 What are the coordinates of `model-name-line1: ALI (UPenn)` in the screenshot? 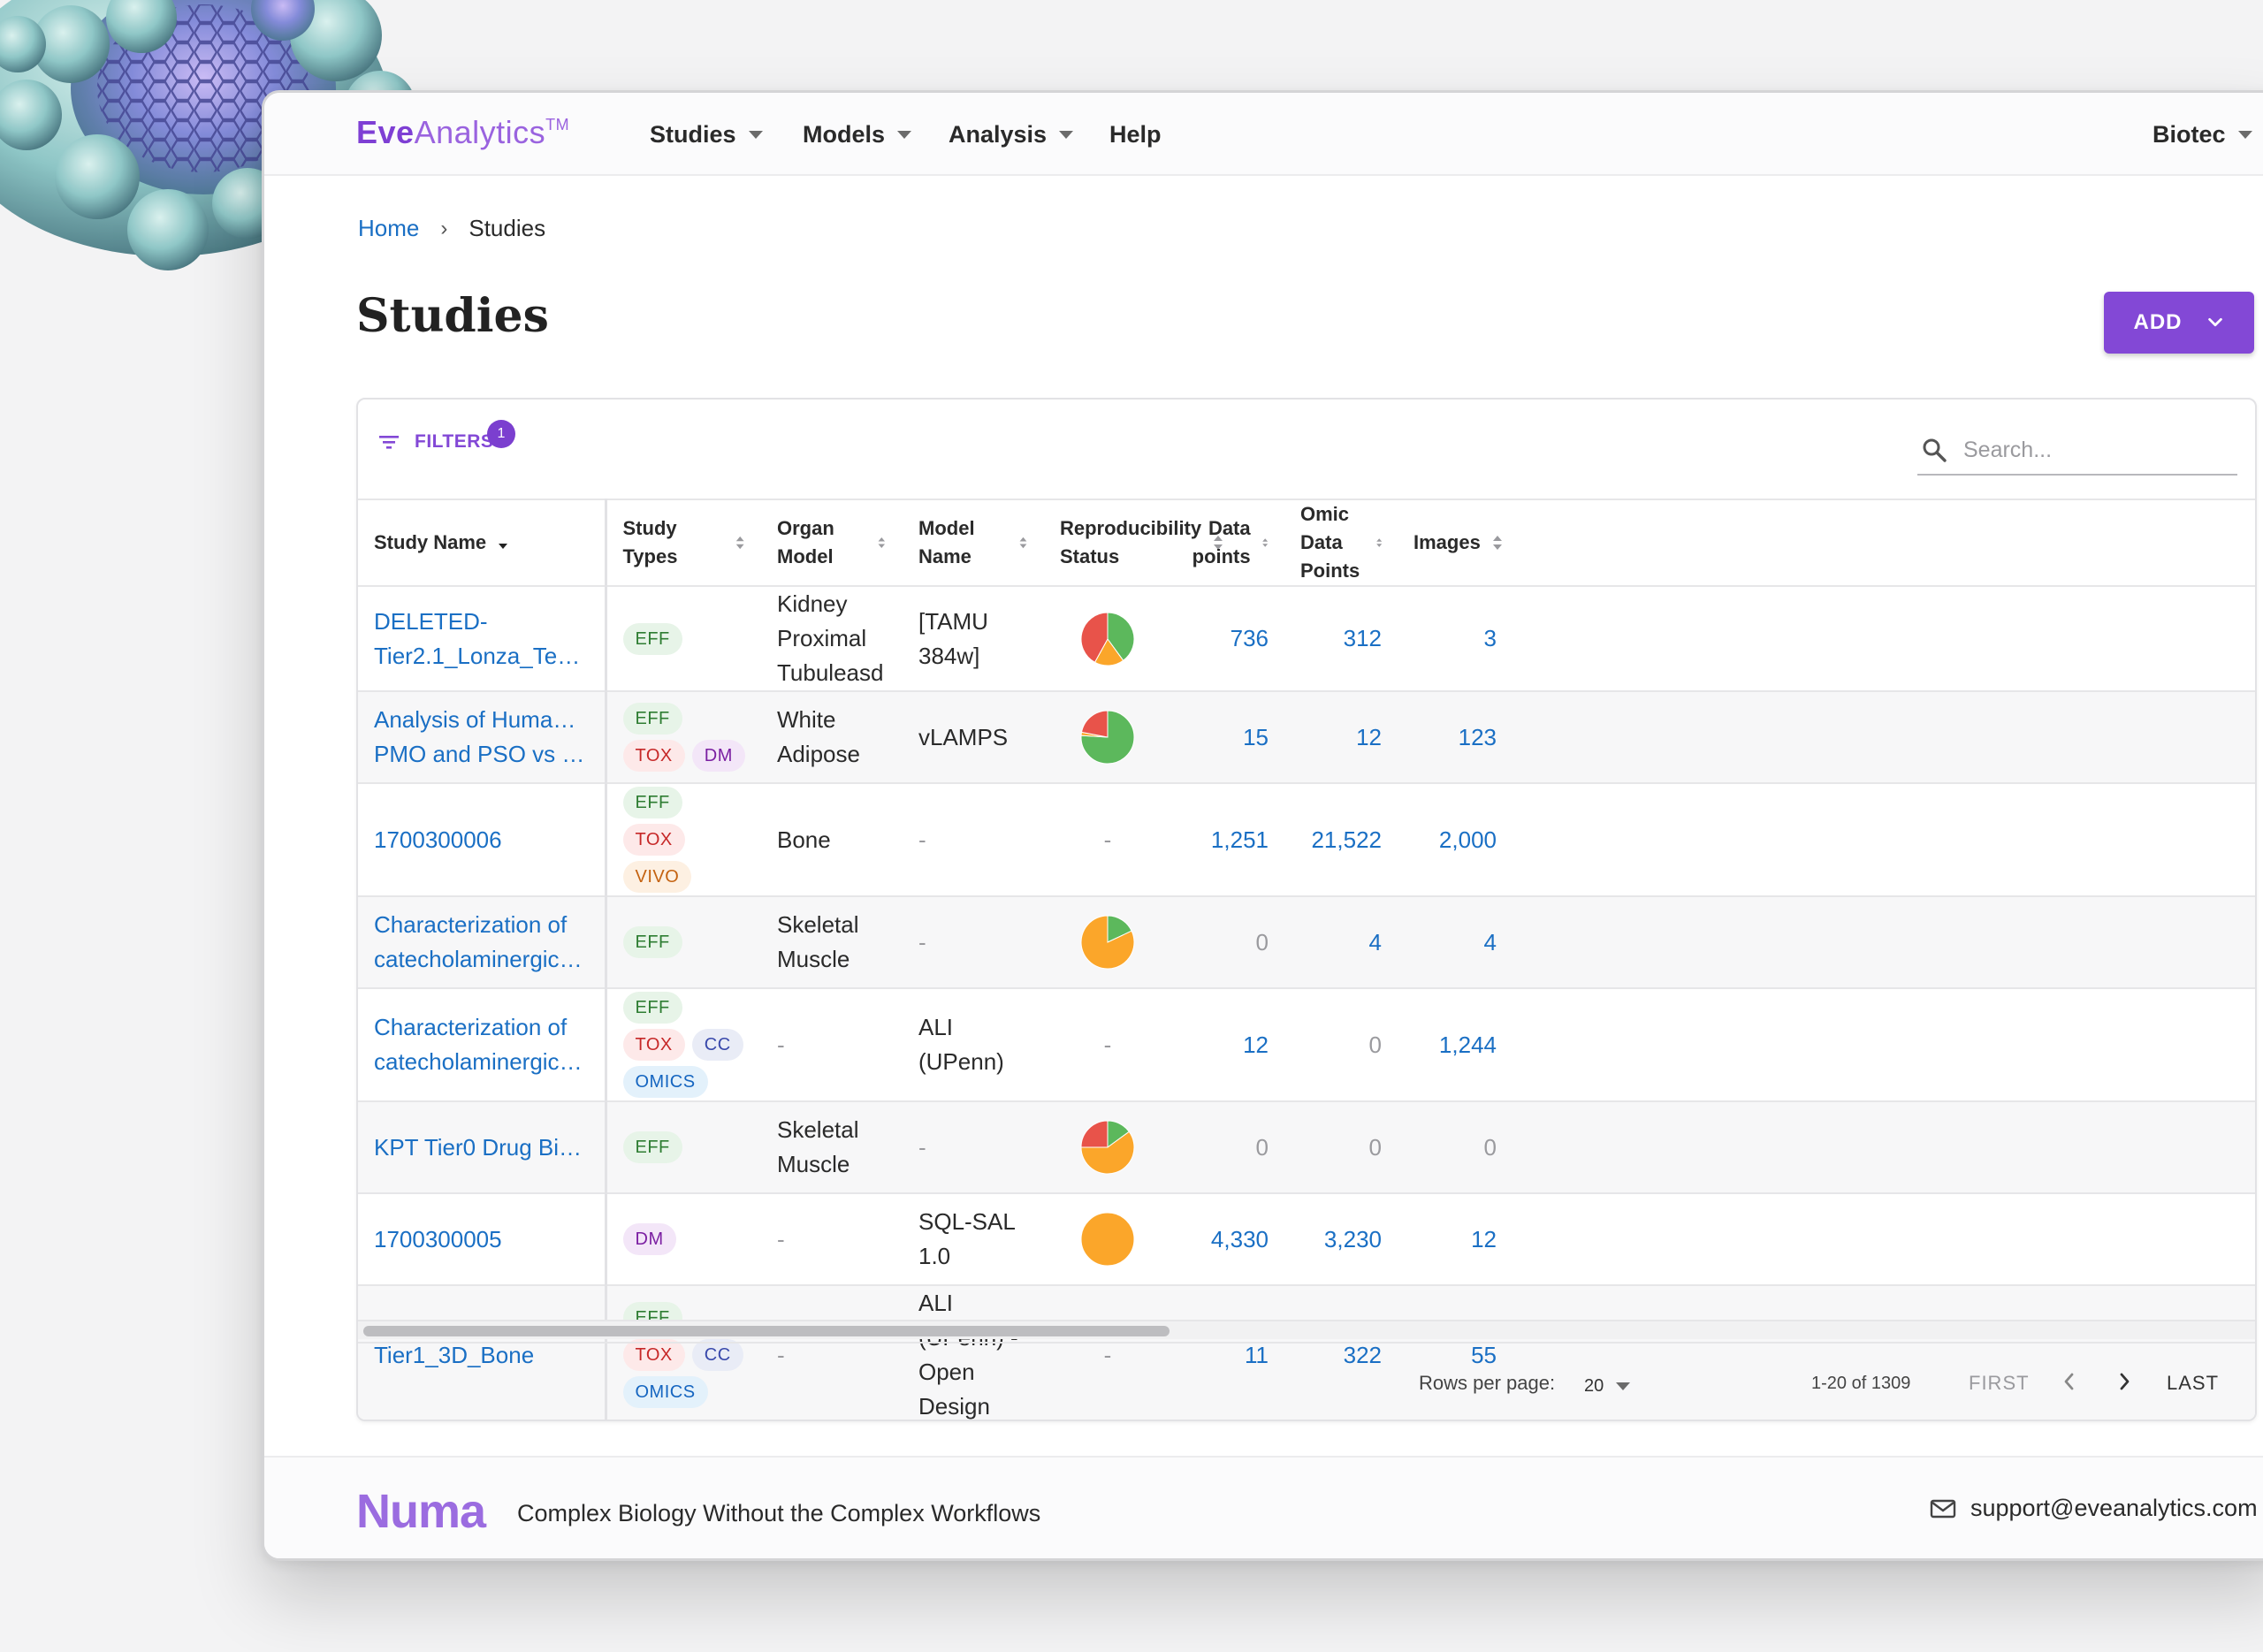 It's located at (961, 1045).